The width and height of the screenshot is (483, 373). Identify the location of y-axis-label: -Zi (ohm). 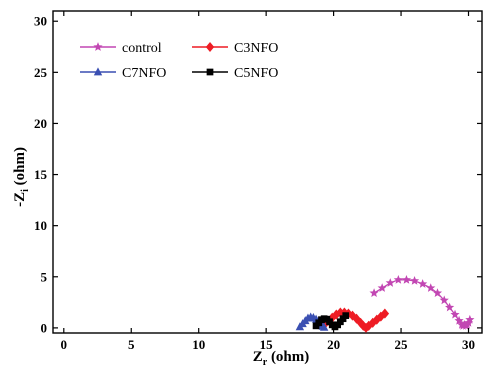
(21, 177).